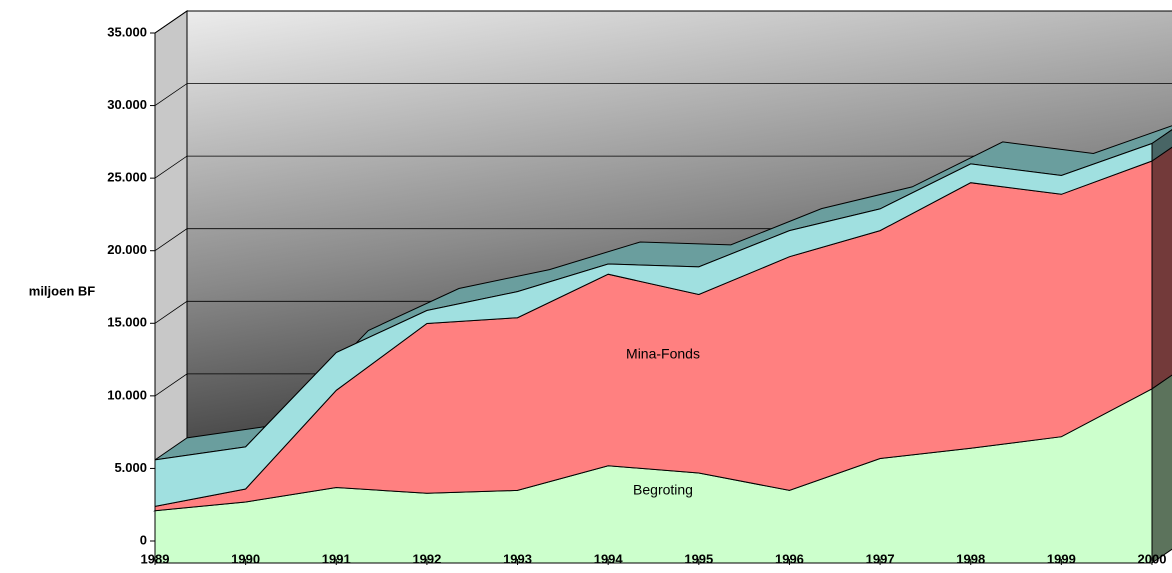 The image size is (1172, 573). Describe the element at coordinates (698, 558) in the screenshot. I see `x-tick-label: 1995` at that location.